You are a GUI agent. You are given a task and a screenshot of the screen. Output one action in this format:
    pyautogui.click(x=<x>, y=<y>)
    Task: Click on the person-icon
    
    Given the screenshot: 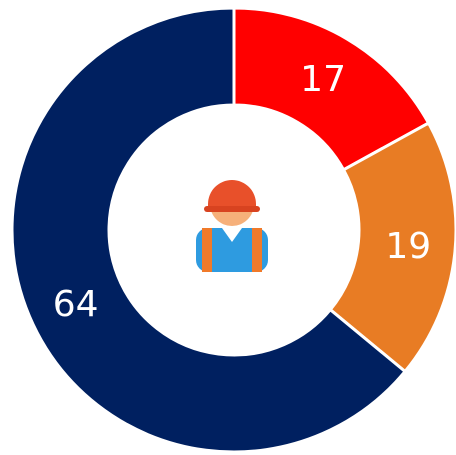 What is the action you would take?
    pyautogui.click(x=232, y=226)
    